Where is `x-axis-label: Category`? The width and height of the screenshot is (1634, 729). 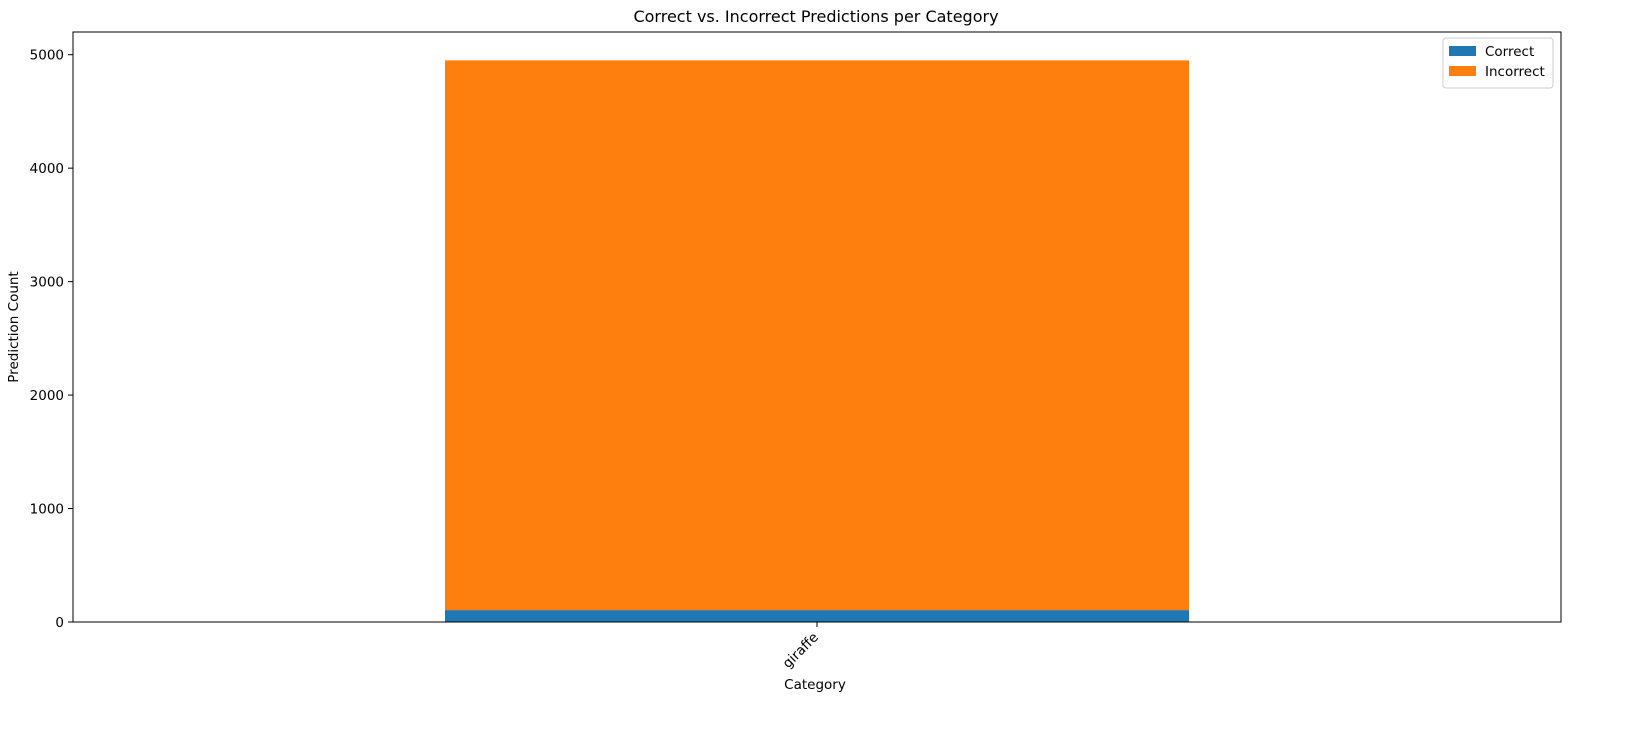 x-axis-label: Category is located at coordinates (815, 685).